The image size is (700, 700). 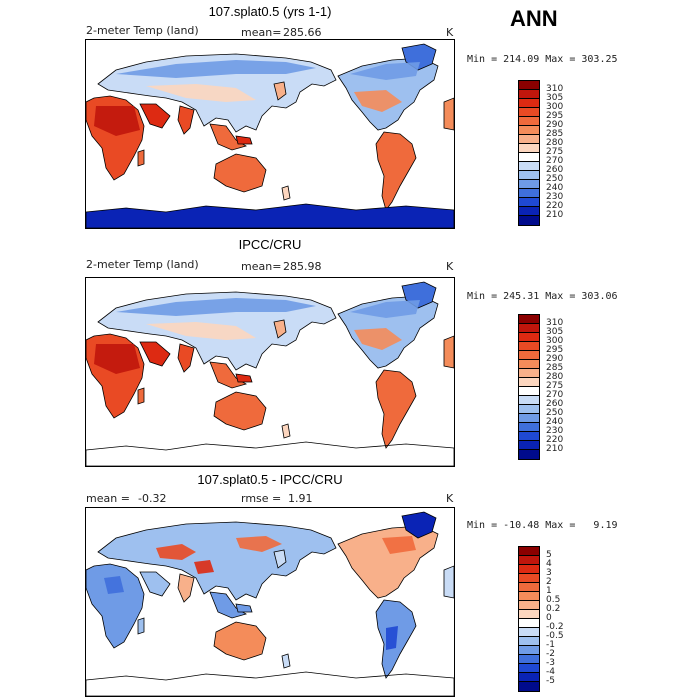 What do you see at coordinates (115, 606) in the screenshot?
I see `land-africa` at bounding box center [115, 606].